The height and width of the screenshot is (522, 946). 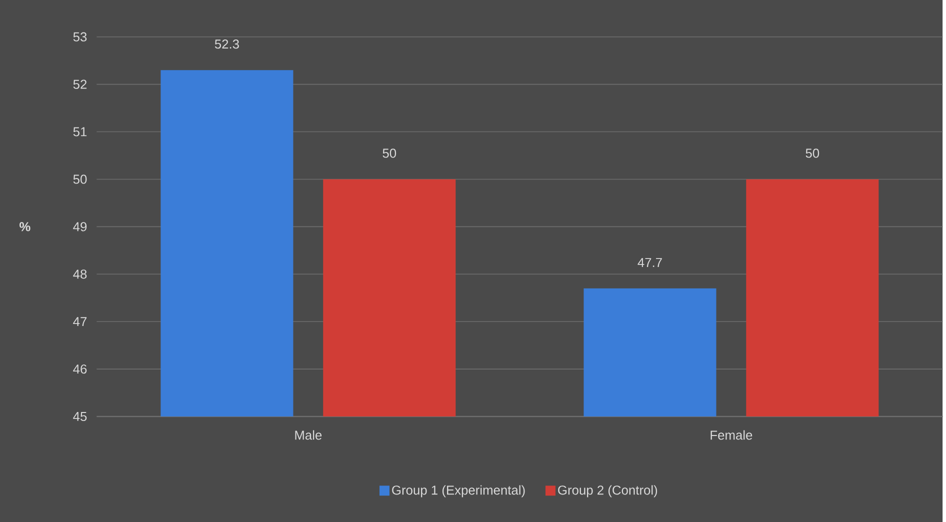 What do you see at coordinates (80, 416) in the screenshot?
I see `y-tick-label: 45` at bounding box center [80, 416].